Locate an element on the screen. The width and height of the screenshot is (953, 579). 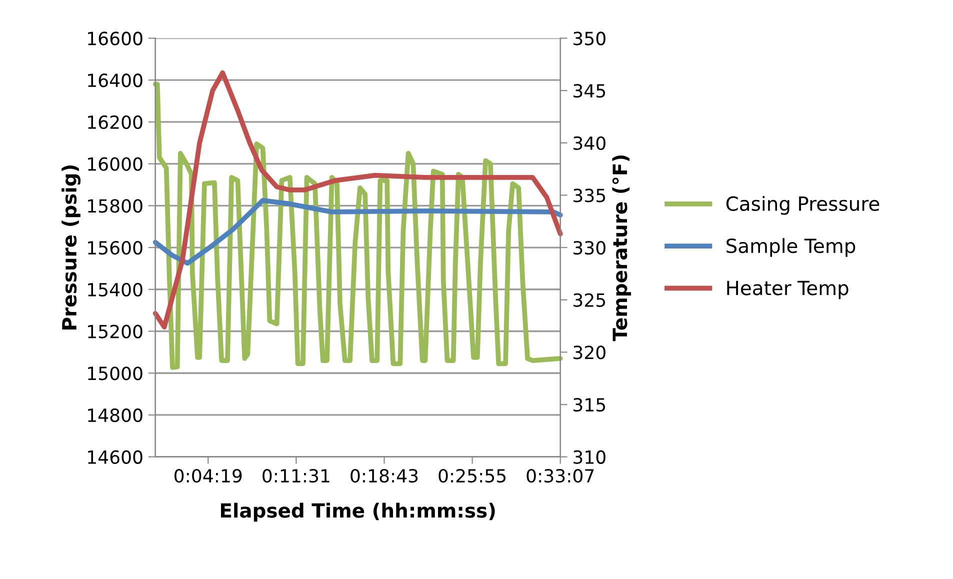
legend-label: Sample Temp is located at coordinates (791, 247).